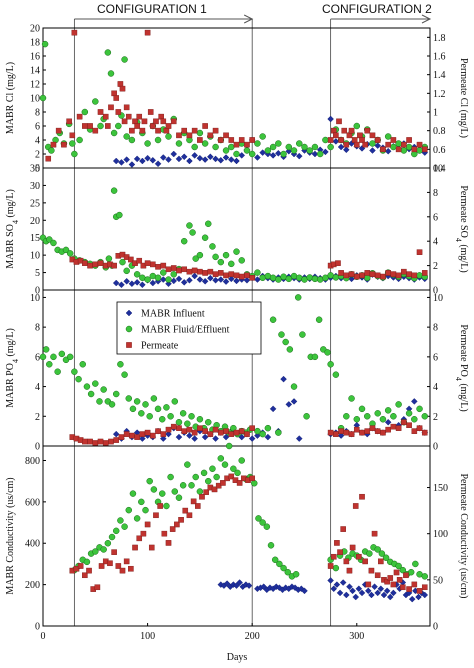 This screenshot has height=668, width=474. I want to click on right-tick-label: 1.2, so click(439, 94).